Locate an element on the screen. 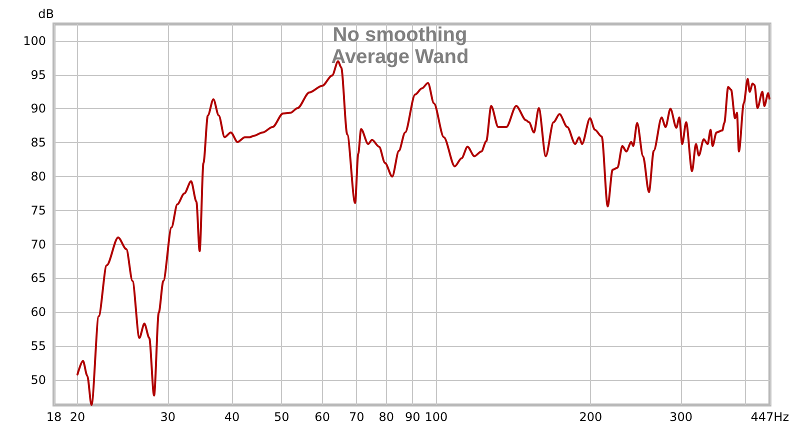 The height and width of the screenshot is (435, 800). y-axis-title: dB is located at coordinates (46, 14).